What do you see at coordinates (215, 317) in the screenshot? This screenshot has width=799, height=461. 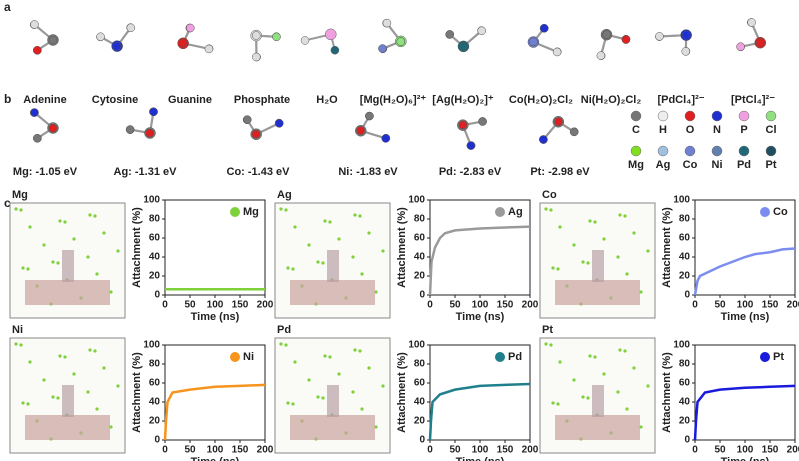 I see `x-axis-title: Time (ns)` at bounding box center [215, 317].